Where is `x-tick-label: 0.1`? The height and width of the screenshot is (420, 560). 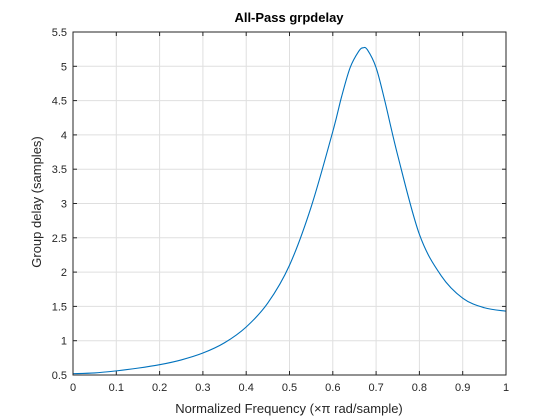 x-tick-label: 0.1 is located at coordinates (116, 388).